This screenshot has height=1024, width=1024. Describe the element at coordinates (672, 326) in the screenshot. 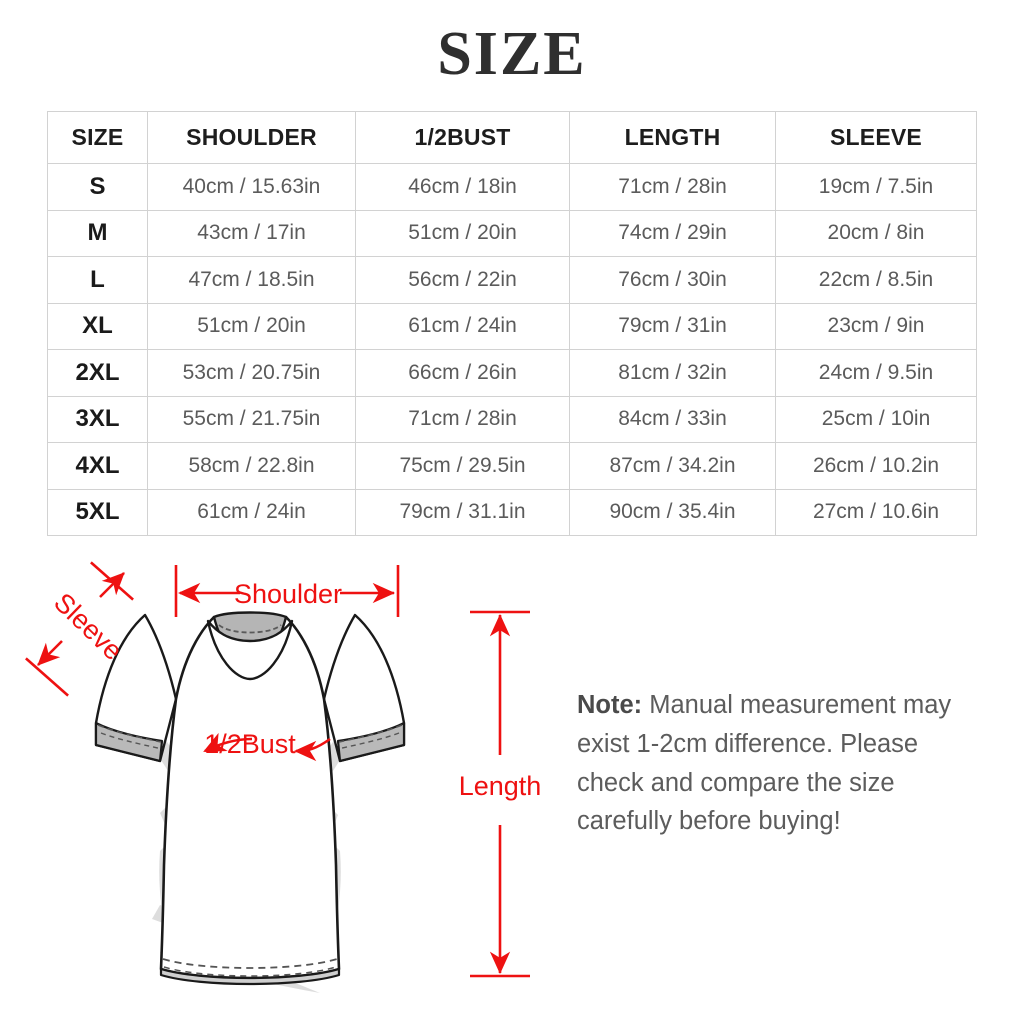

I see `cell-length: 79cm / 31in` at that location.